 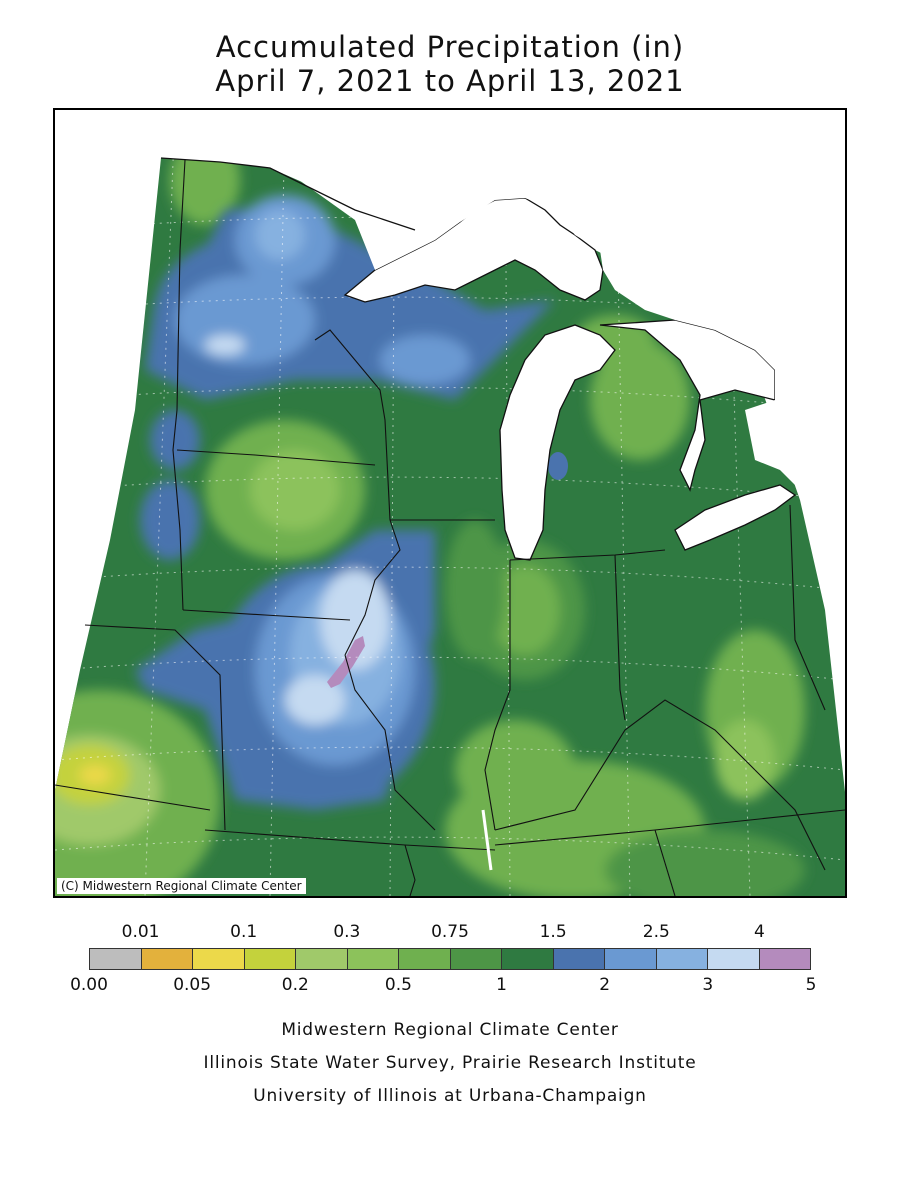 What do you see at coordinates (181, 886) in the screenshot?
I see `map-copyright: (C) Midwestern Regional Climate Center` at bounding box center [181, 886].